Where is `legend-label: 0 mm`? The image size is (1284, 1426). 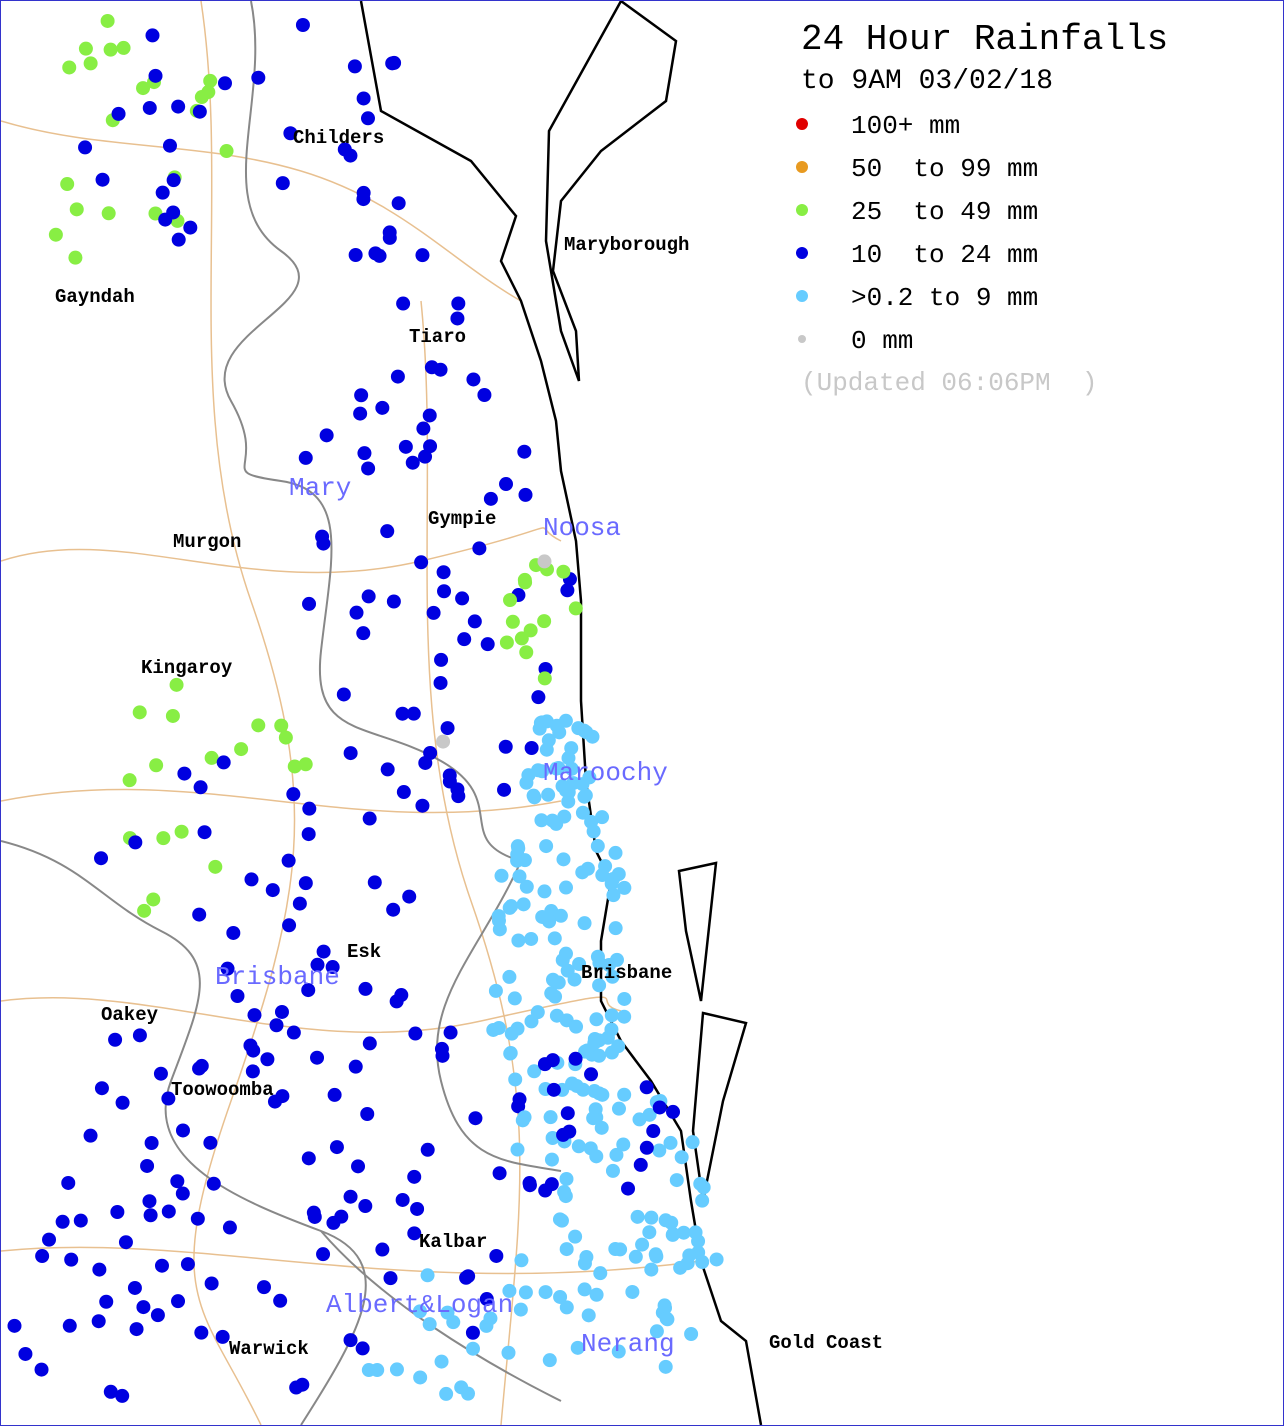
legend-label: 0 mm is located at coordinates (882, 341).